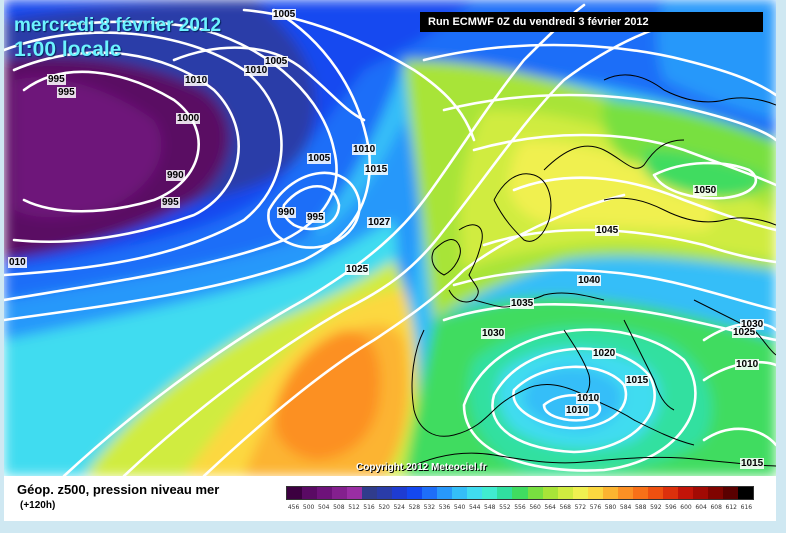 Image resolution: width=786 pixels, height=533 pixels. What do you see at coordinates (610, 507) in the screenshot?
I see `scale-label: 580` at bounding box center [610, 507].